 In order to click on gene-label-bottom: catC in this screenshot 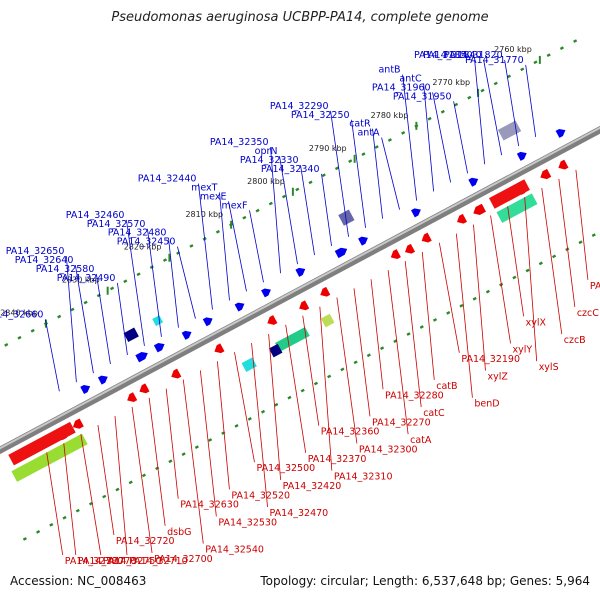, I will do `click(434, 413)`.